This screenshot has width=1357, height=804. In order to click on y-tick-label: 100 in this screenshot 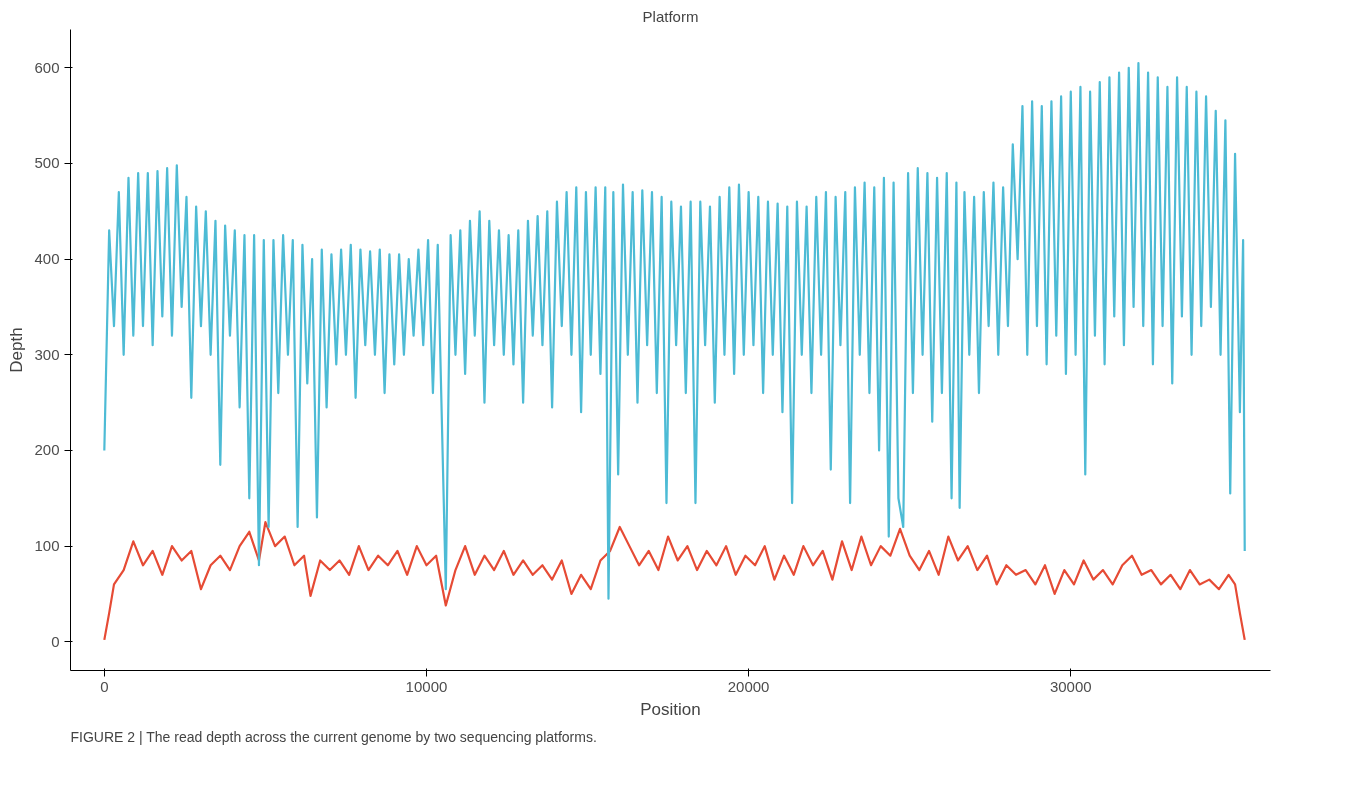, I will do `click(47, 546)`.